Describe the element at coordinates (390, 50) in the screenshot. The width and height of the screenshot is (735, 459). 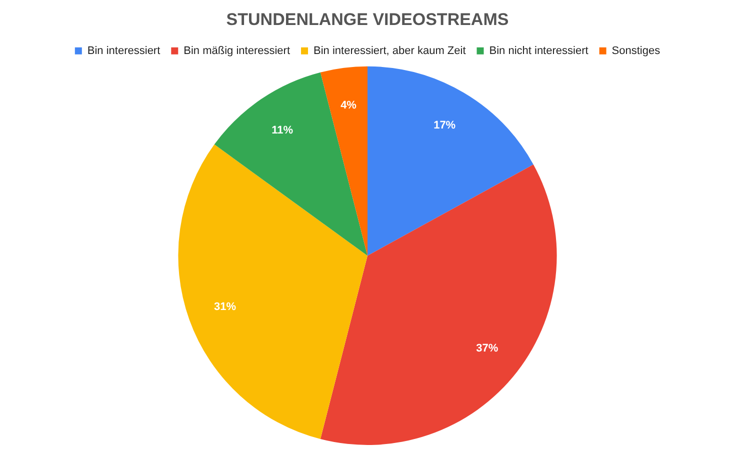
I see `legend-label: Bin interessiert, aber kaum Zeit` at that location.